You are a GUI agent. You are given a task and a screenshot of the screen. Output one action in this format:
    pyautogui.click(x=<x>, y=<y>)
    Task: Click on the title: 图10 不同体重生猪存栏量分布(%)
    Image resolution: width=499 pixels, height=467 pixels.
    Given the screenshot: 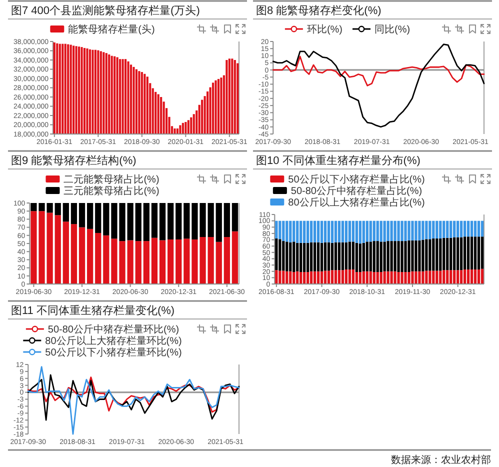 What is the action you would take?
    pyautogui.click(x=338, y=161)
    